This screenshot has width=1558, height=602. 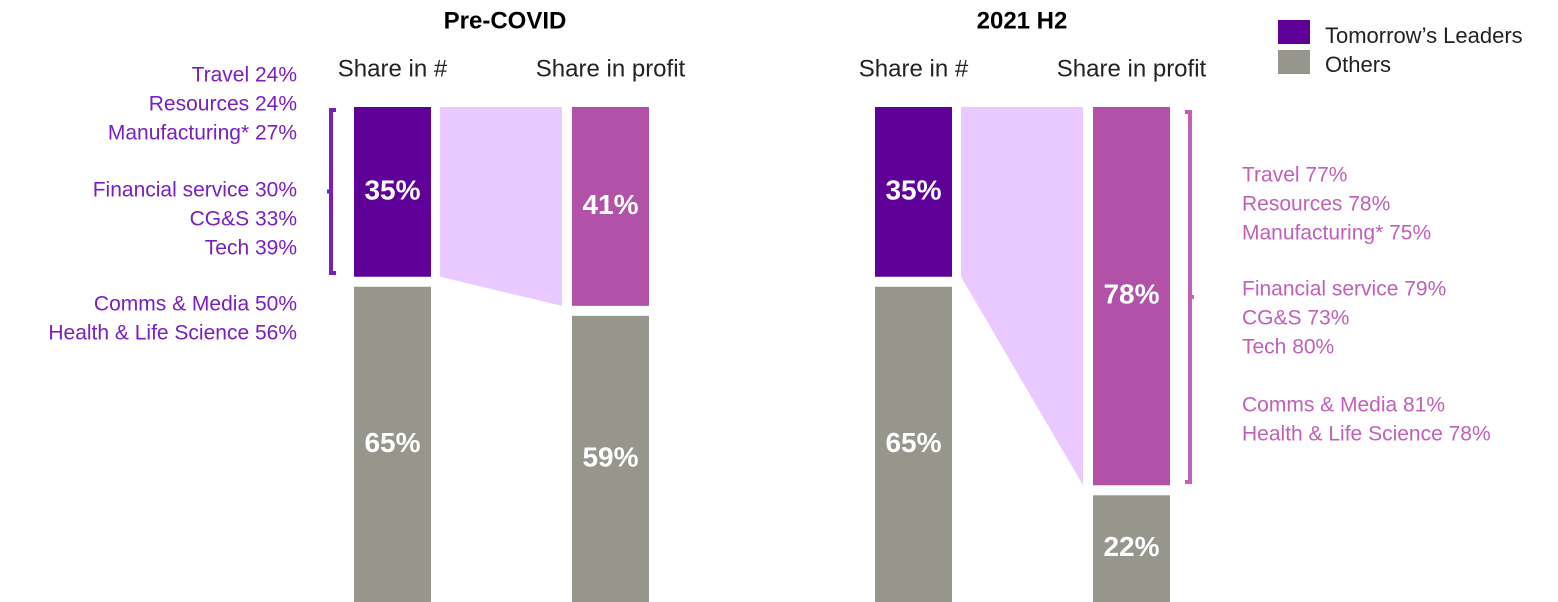 What do you see at coordinates (1294, 175) in the screenshot?
I see `annotation: Travel 77%` at bounding box center [1294, 175].